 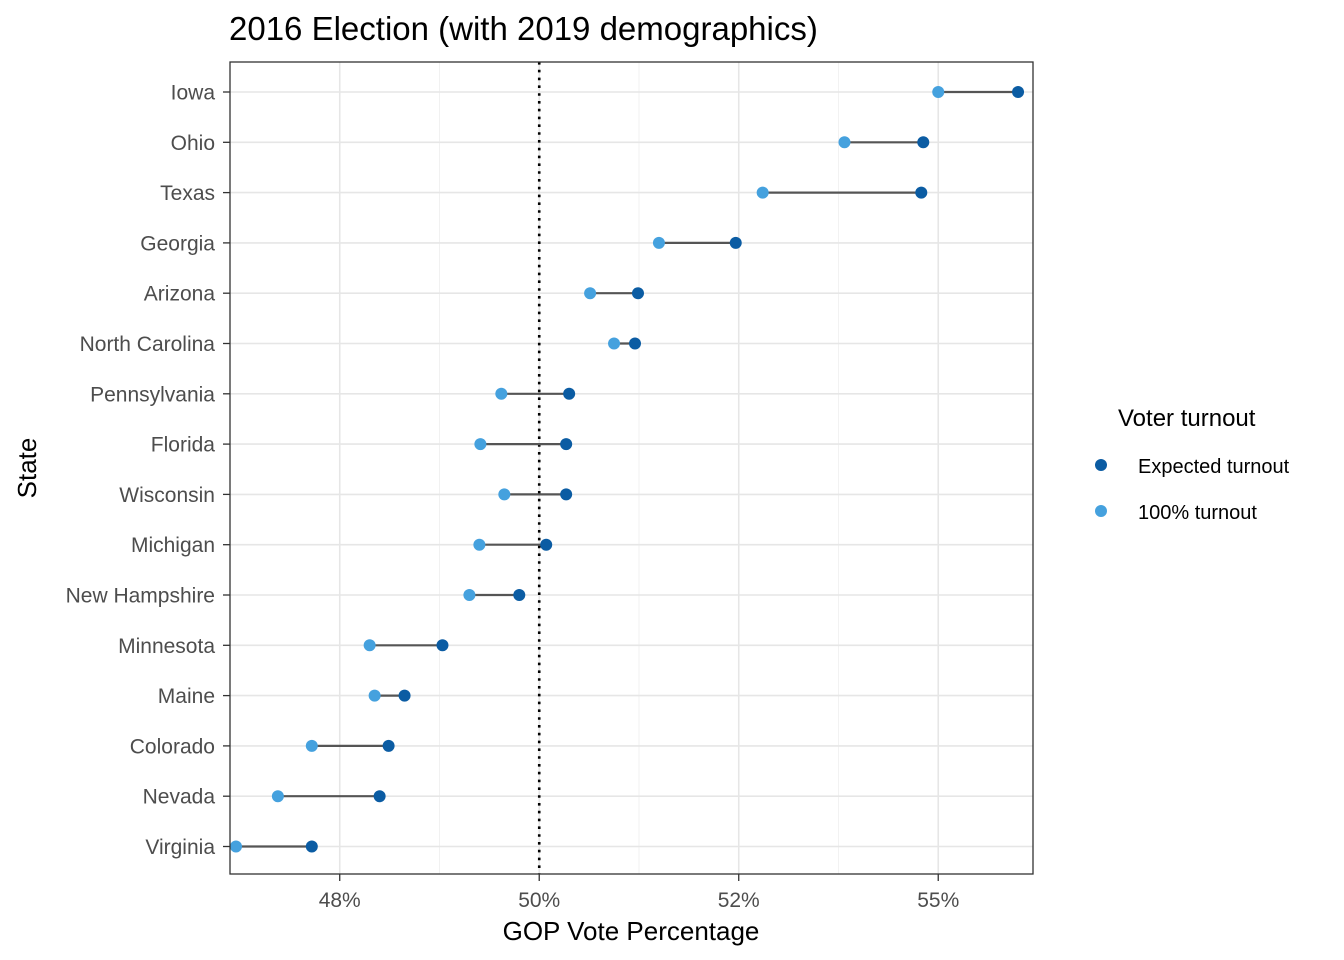 What do you see at coordinates (539, 900) in the screenshot?
I see `x-tick-label: 50%` at bounding box center [539, 900].